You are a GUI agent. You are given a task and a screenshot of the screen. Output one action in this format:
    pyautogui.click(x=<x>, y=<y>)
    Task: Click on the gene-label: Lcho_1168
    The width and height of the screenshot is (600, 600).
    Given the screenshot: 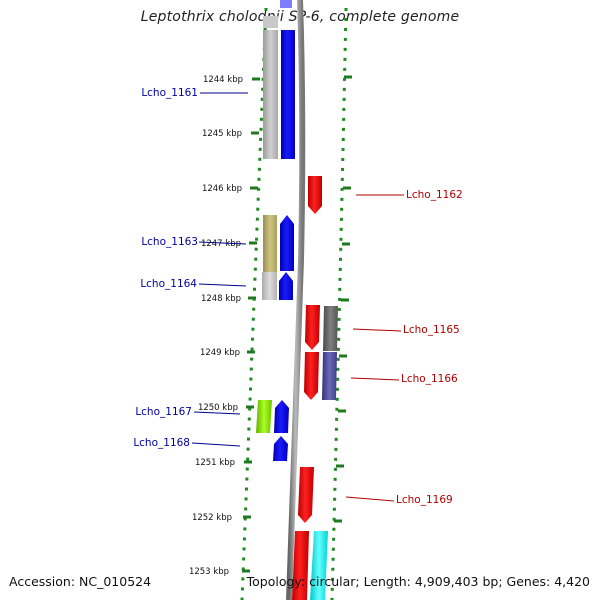 What is the action you would take?
    pyautogui.click(x=161, y=443)
    